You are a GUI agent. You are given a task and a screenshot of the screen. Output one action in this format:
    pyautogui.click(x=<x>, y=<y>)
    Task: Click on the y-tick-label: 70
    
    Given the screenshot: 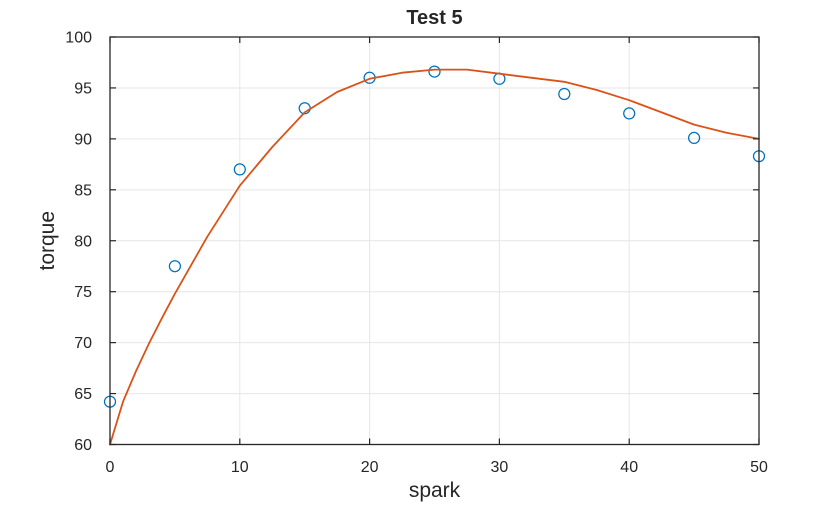 What is the action you would take?
    pyautogui.click(x=83, y=343)
    